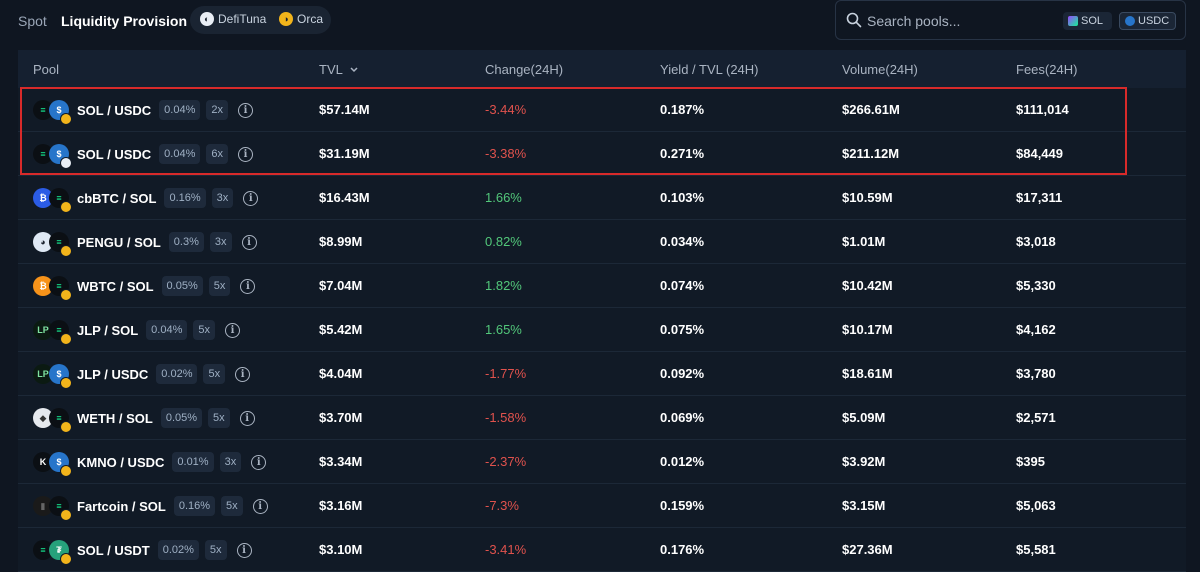 The height and width of the screenshot is (572, 1200). Describe the element at coordinates (341, 329) in the screenshot. I see `tvl-value: $5.42M` at that location.